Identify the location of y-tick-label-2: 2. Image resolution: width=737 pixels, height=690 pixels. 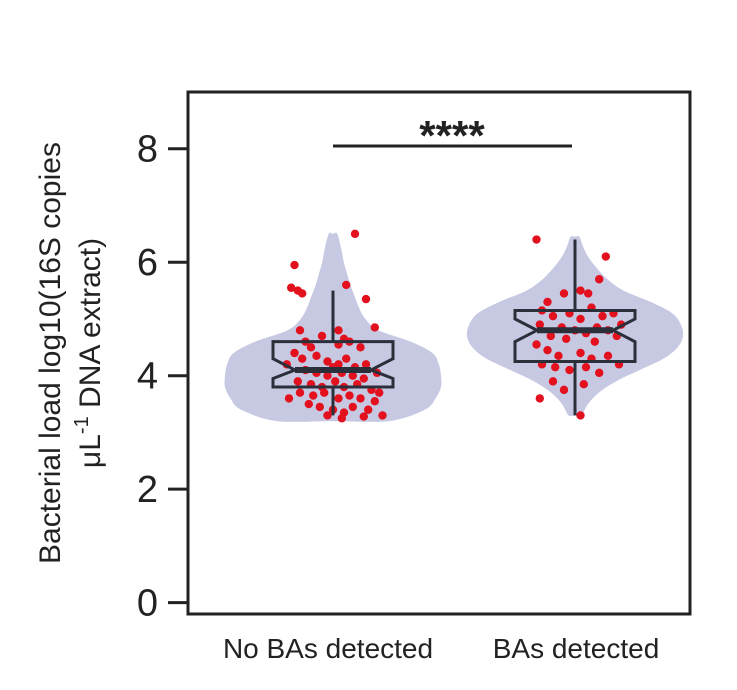
(147, 490).